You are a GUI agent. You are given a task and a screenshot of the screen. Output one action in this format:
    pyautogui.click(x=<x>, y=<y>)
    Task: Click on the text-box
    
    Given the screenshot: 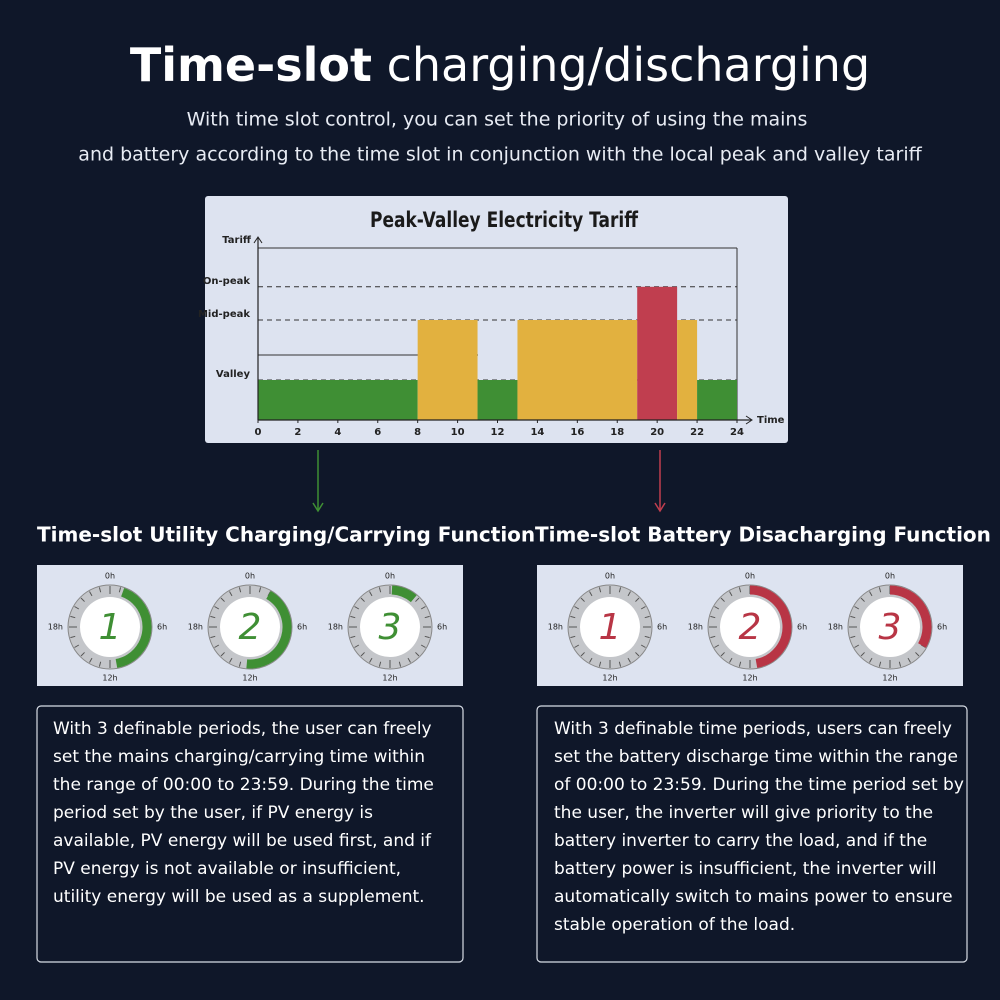 What is the action you would take?
    pyautogui.click(x=250, y=834)
    